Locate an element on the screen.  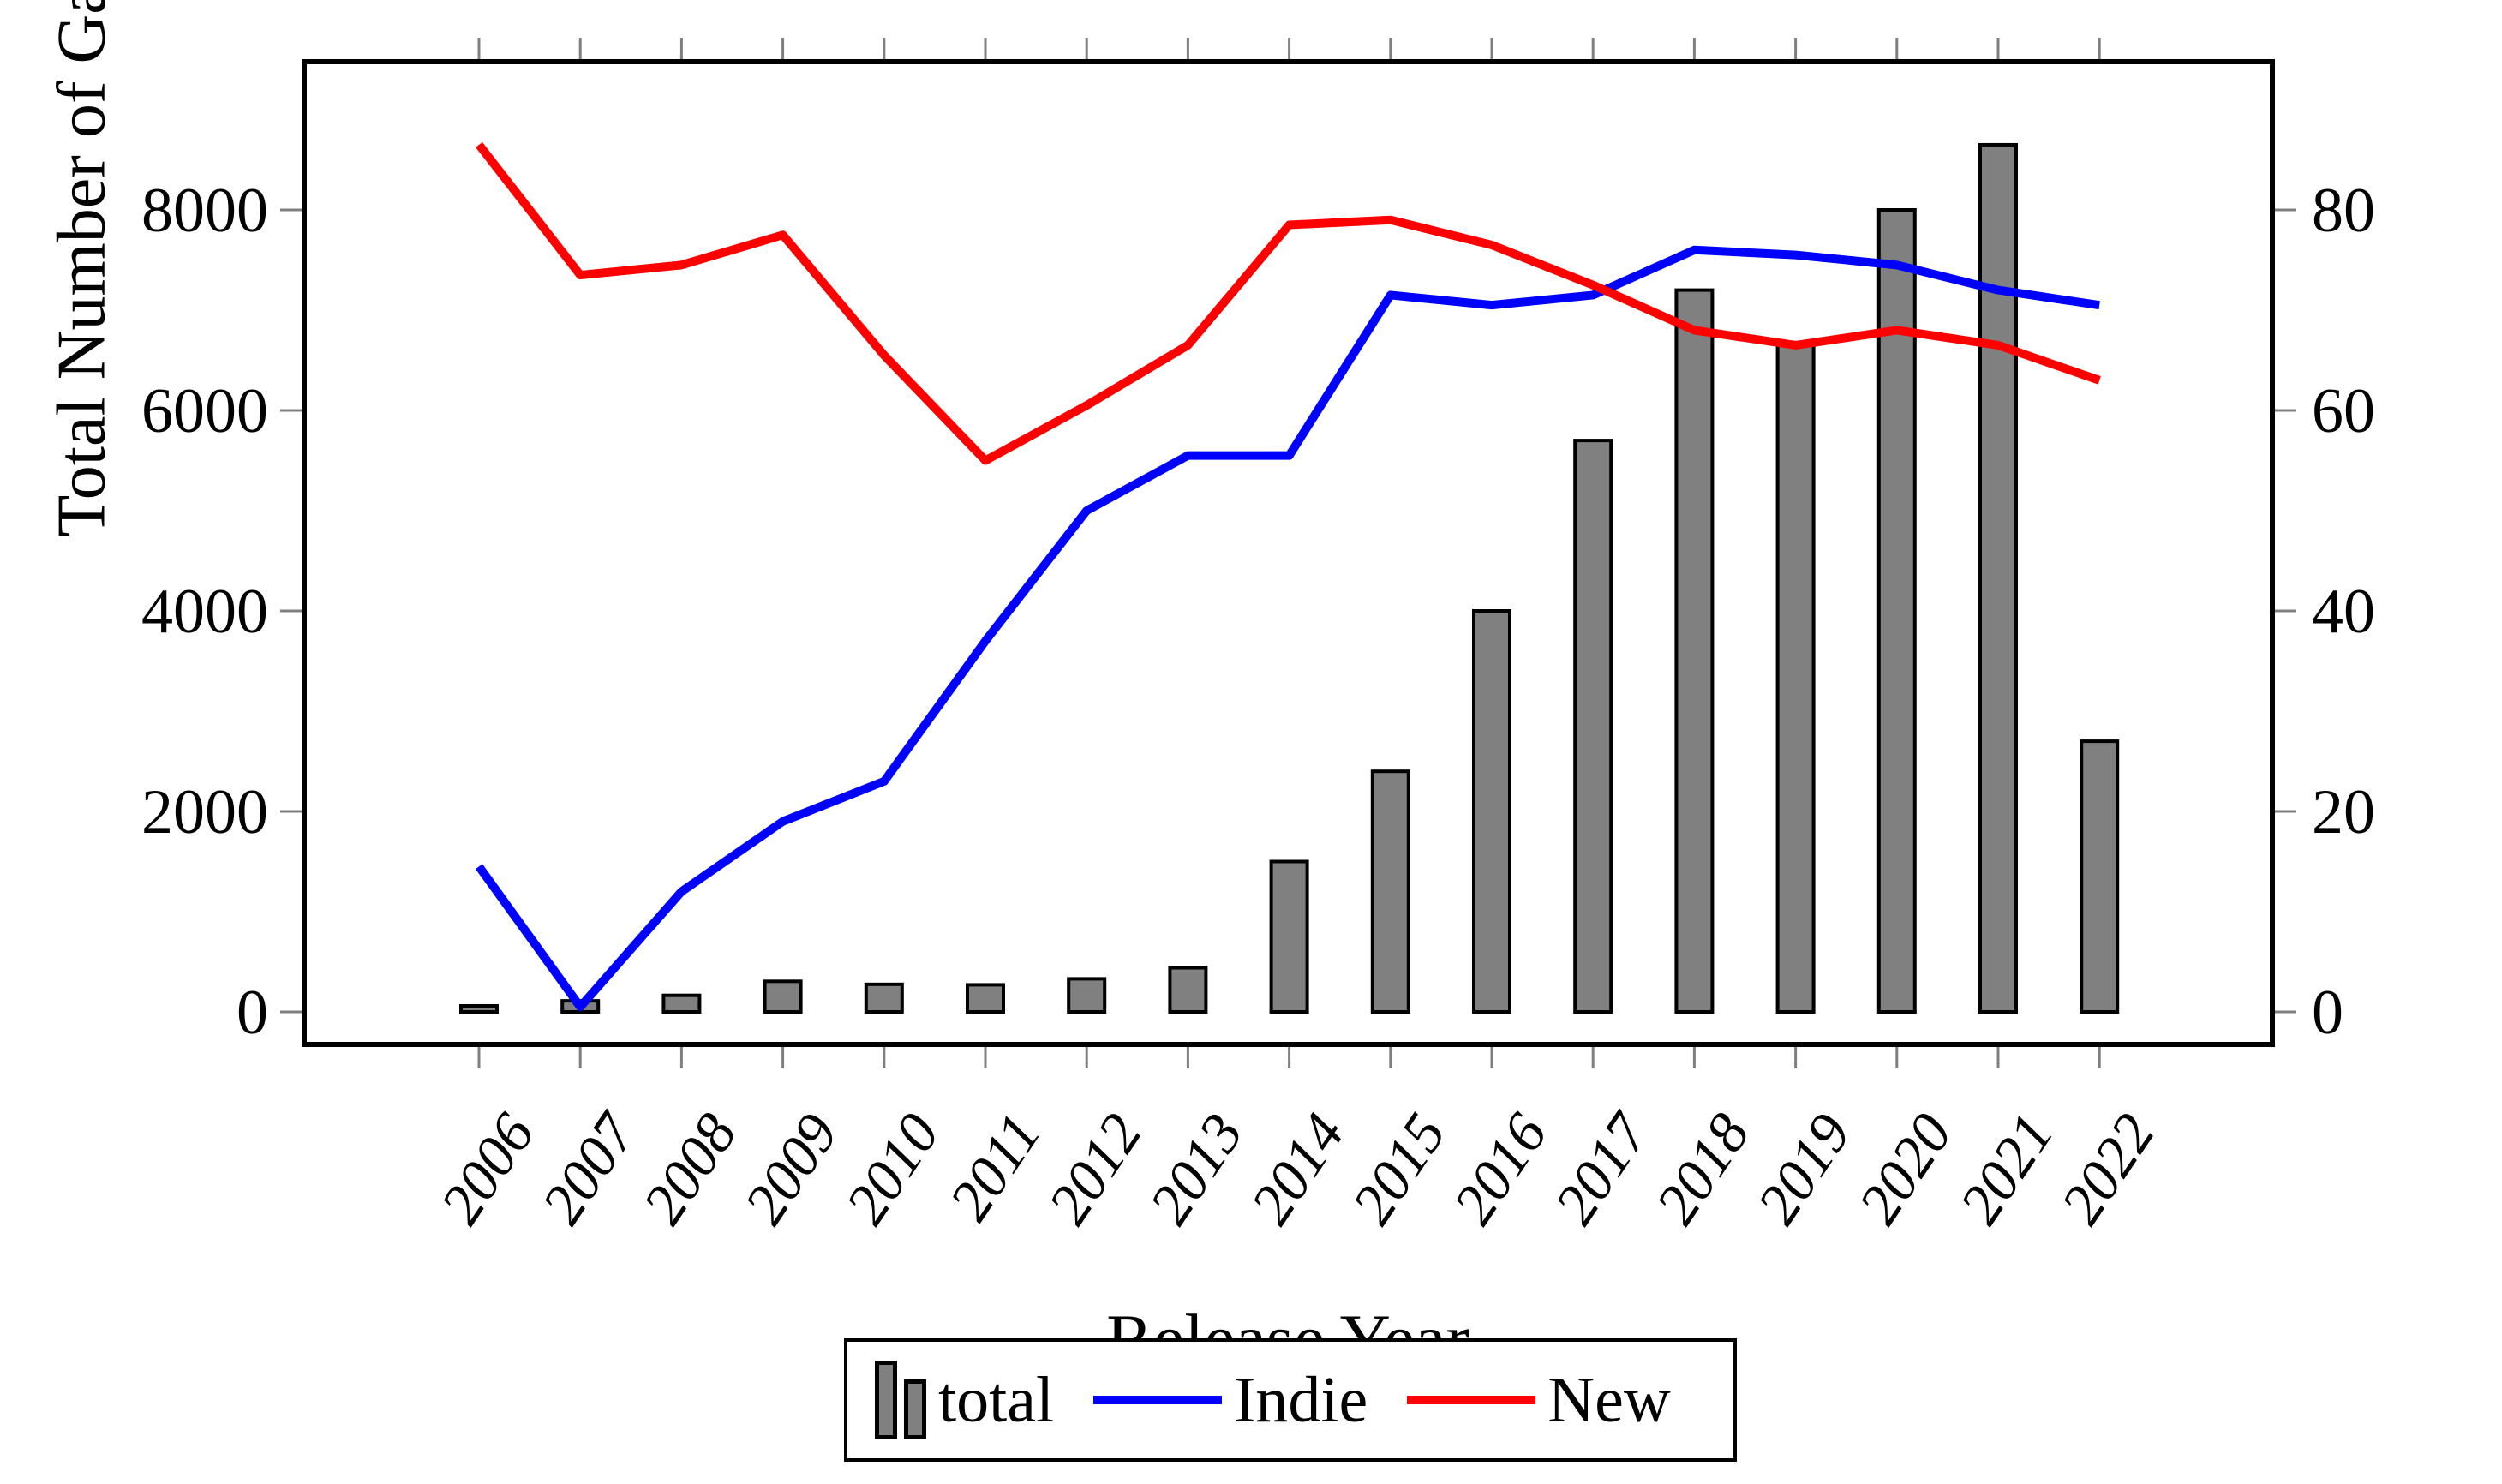
x-tick-label-2011: 2011 is located at coordinates (995, 1167).